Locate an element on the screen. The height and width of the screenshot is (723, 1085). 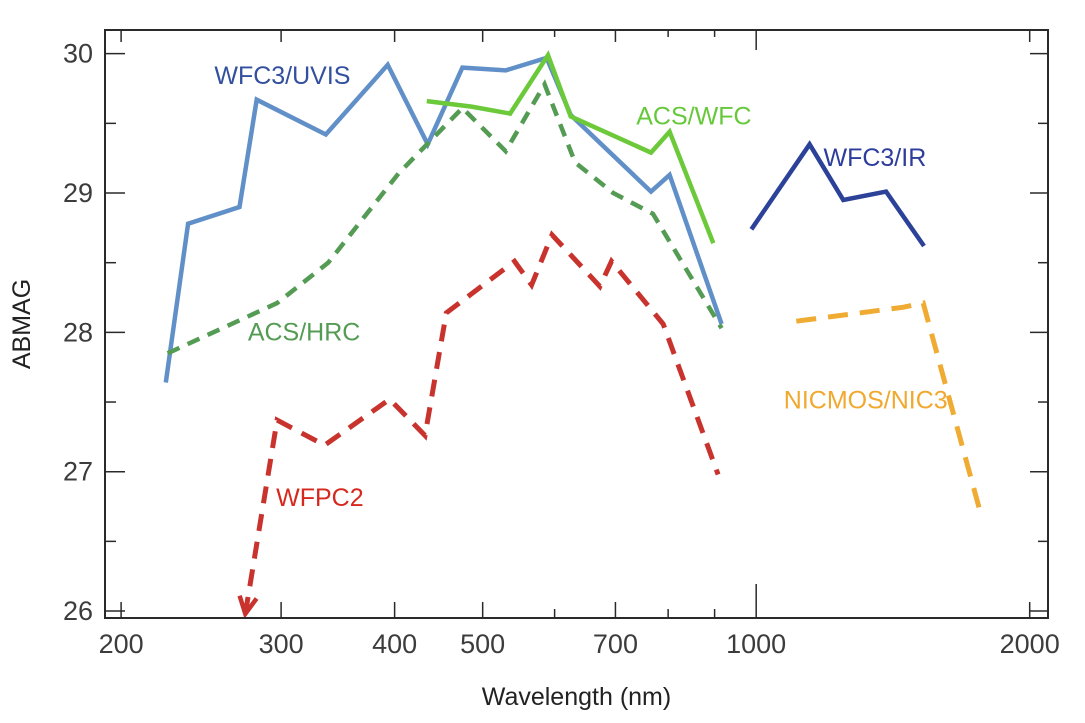
y-axis-title: ABMAG is located at coordinates (22, 324).